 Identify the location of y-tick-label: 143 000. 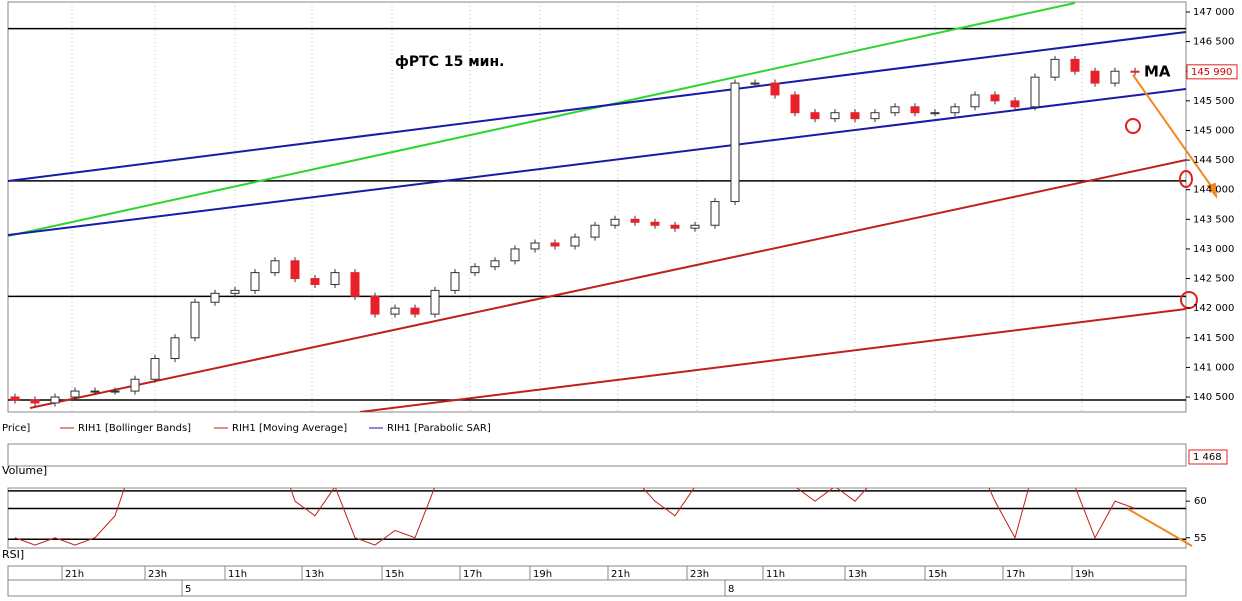
(1213, 249).